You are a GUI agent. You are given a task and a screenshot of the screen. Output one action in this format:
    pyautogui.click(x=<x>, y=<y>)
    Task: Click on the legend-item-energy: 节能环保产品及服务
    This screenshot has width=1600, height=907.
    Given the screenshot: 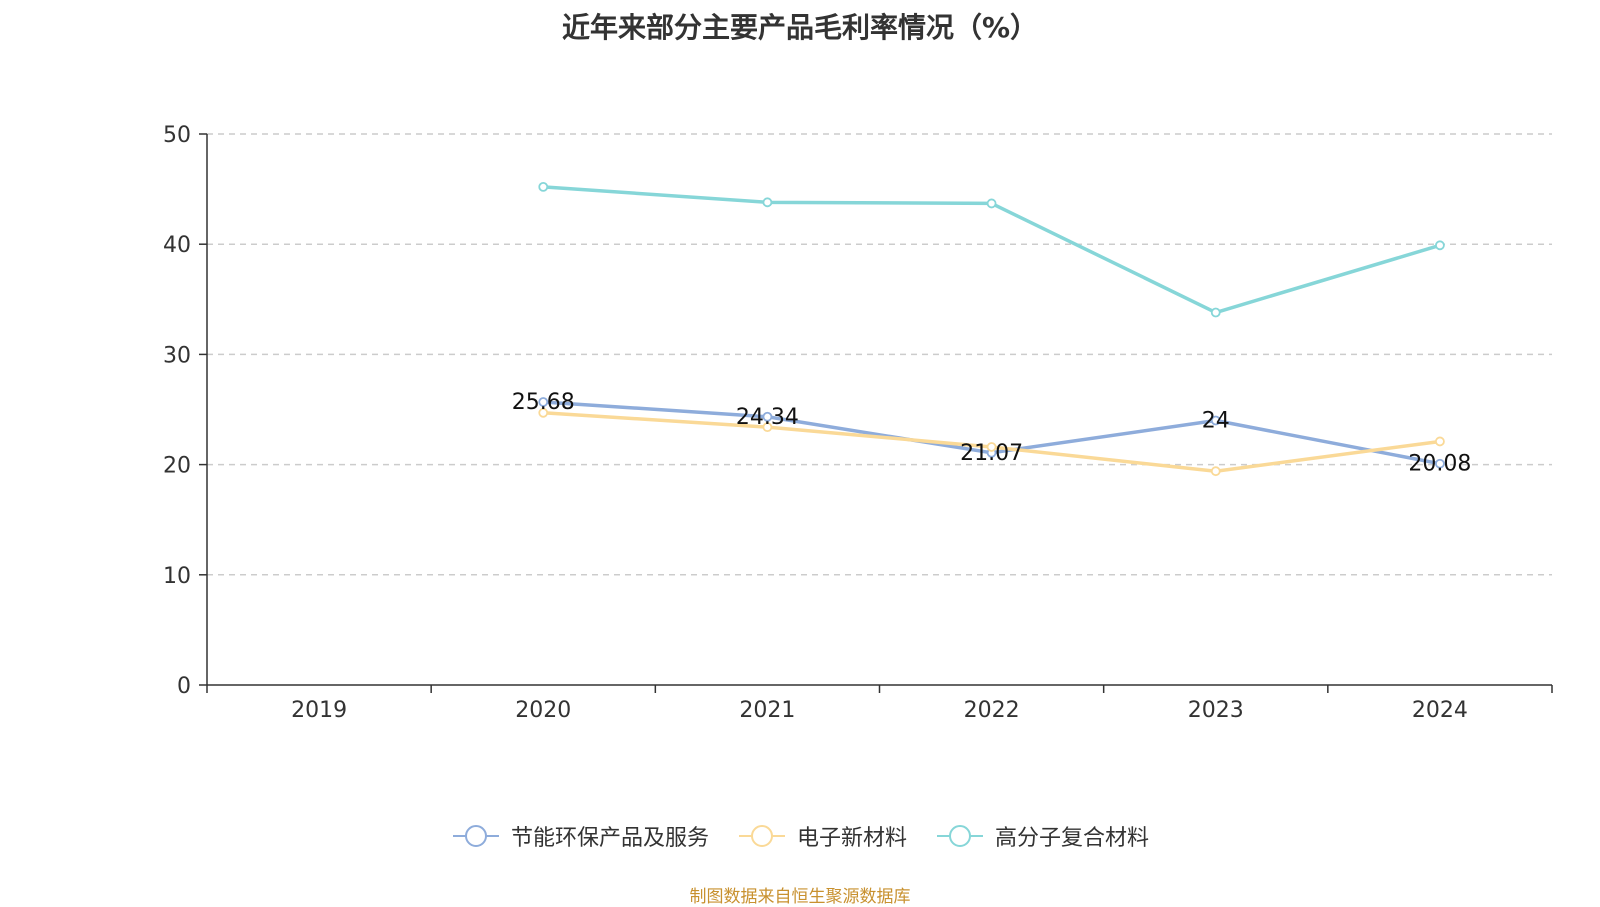 What is the action you would take?
    pyautogui.click(x=580, y=836)
    